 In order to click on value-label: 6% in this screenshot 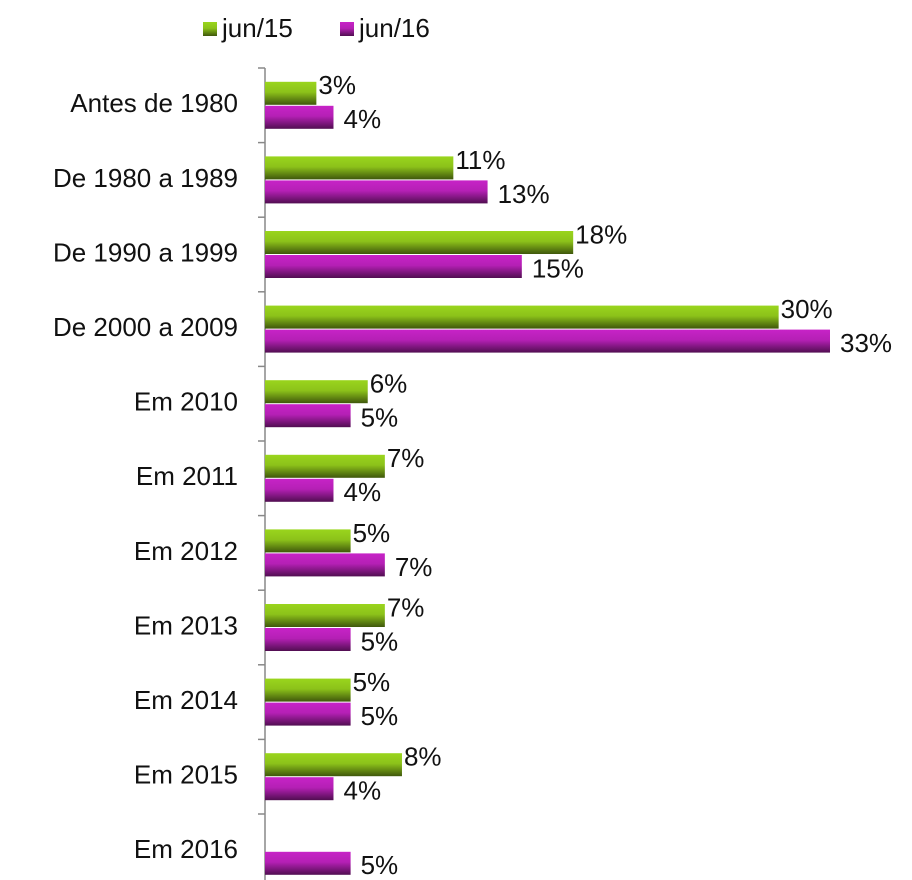, I will do `click(389, 384)`.